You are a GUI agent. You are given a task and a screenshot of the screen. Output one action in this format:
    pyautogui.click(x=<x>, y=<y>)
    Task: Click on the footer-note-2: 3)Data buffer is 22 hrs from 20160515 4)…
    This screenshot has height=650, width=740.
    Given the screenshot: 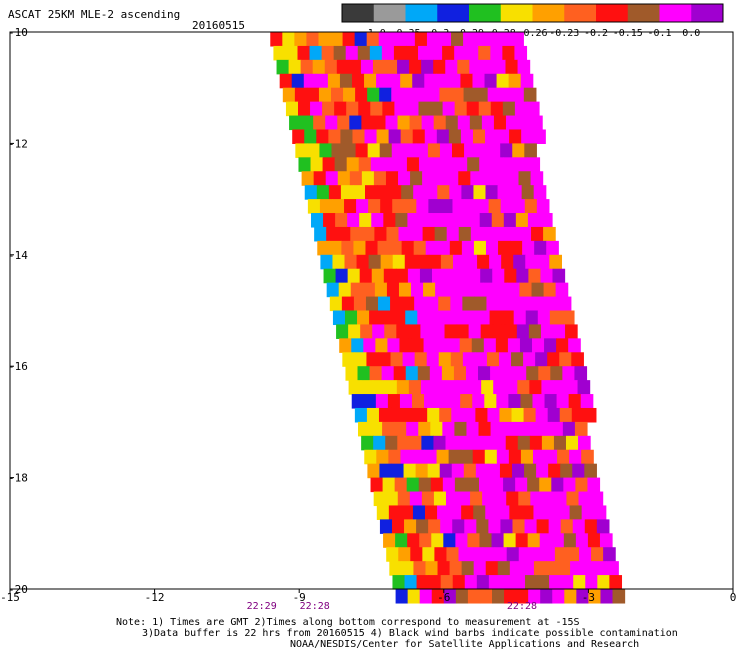 What is the action you would take?
    pyautogui.click(x=410, y=633)
    